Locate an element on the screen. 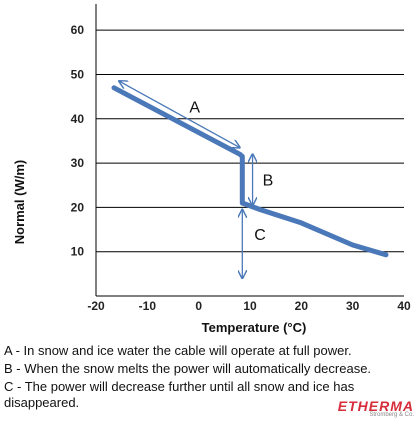 The height and width of the screenshot is (426, 418). x-tick--20: -20 is located at coordinates (96, 306).